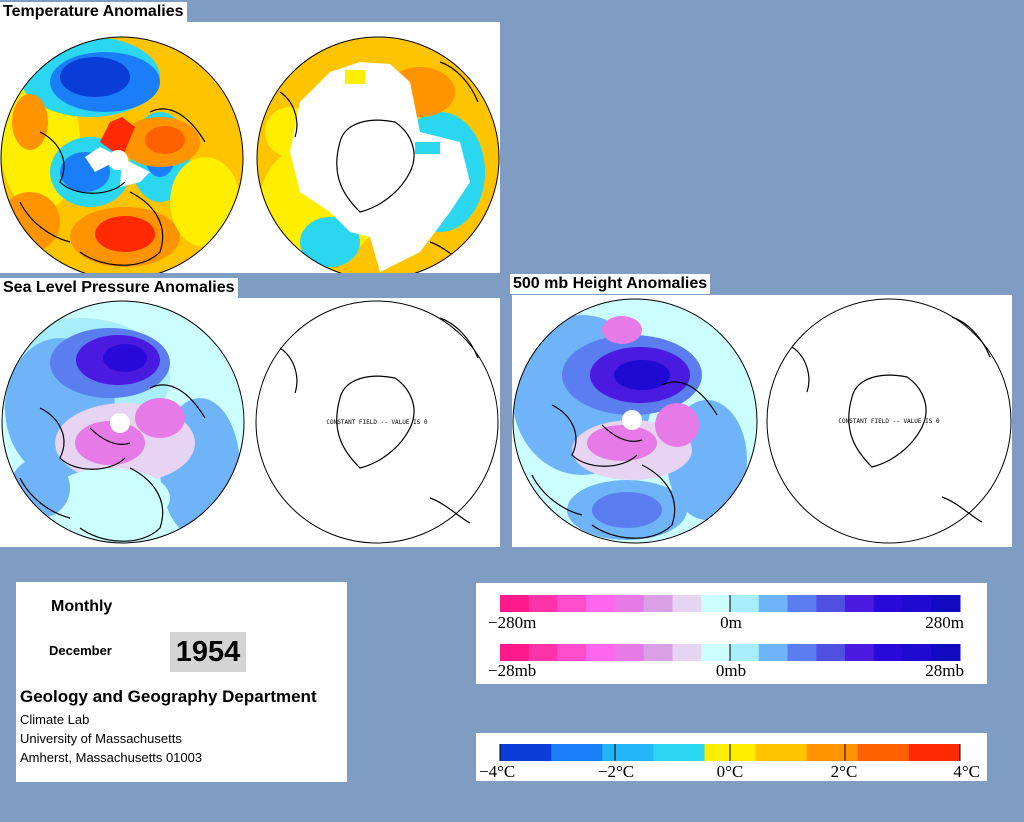  What do you see at coordinates (731, 633) in the screenshot?
I see `anomaly-legend-panel: −280m 0m 280m −28mb 0mb 28mb` at bounding box center [731, 633].